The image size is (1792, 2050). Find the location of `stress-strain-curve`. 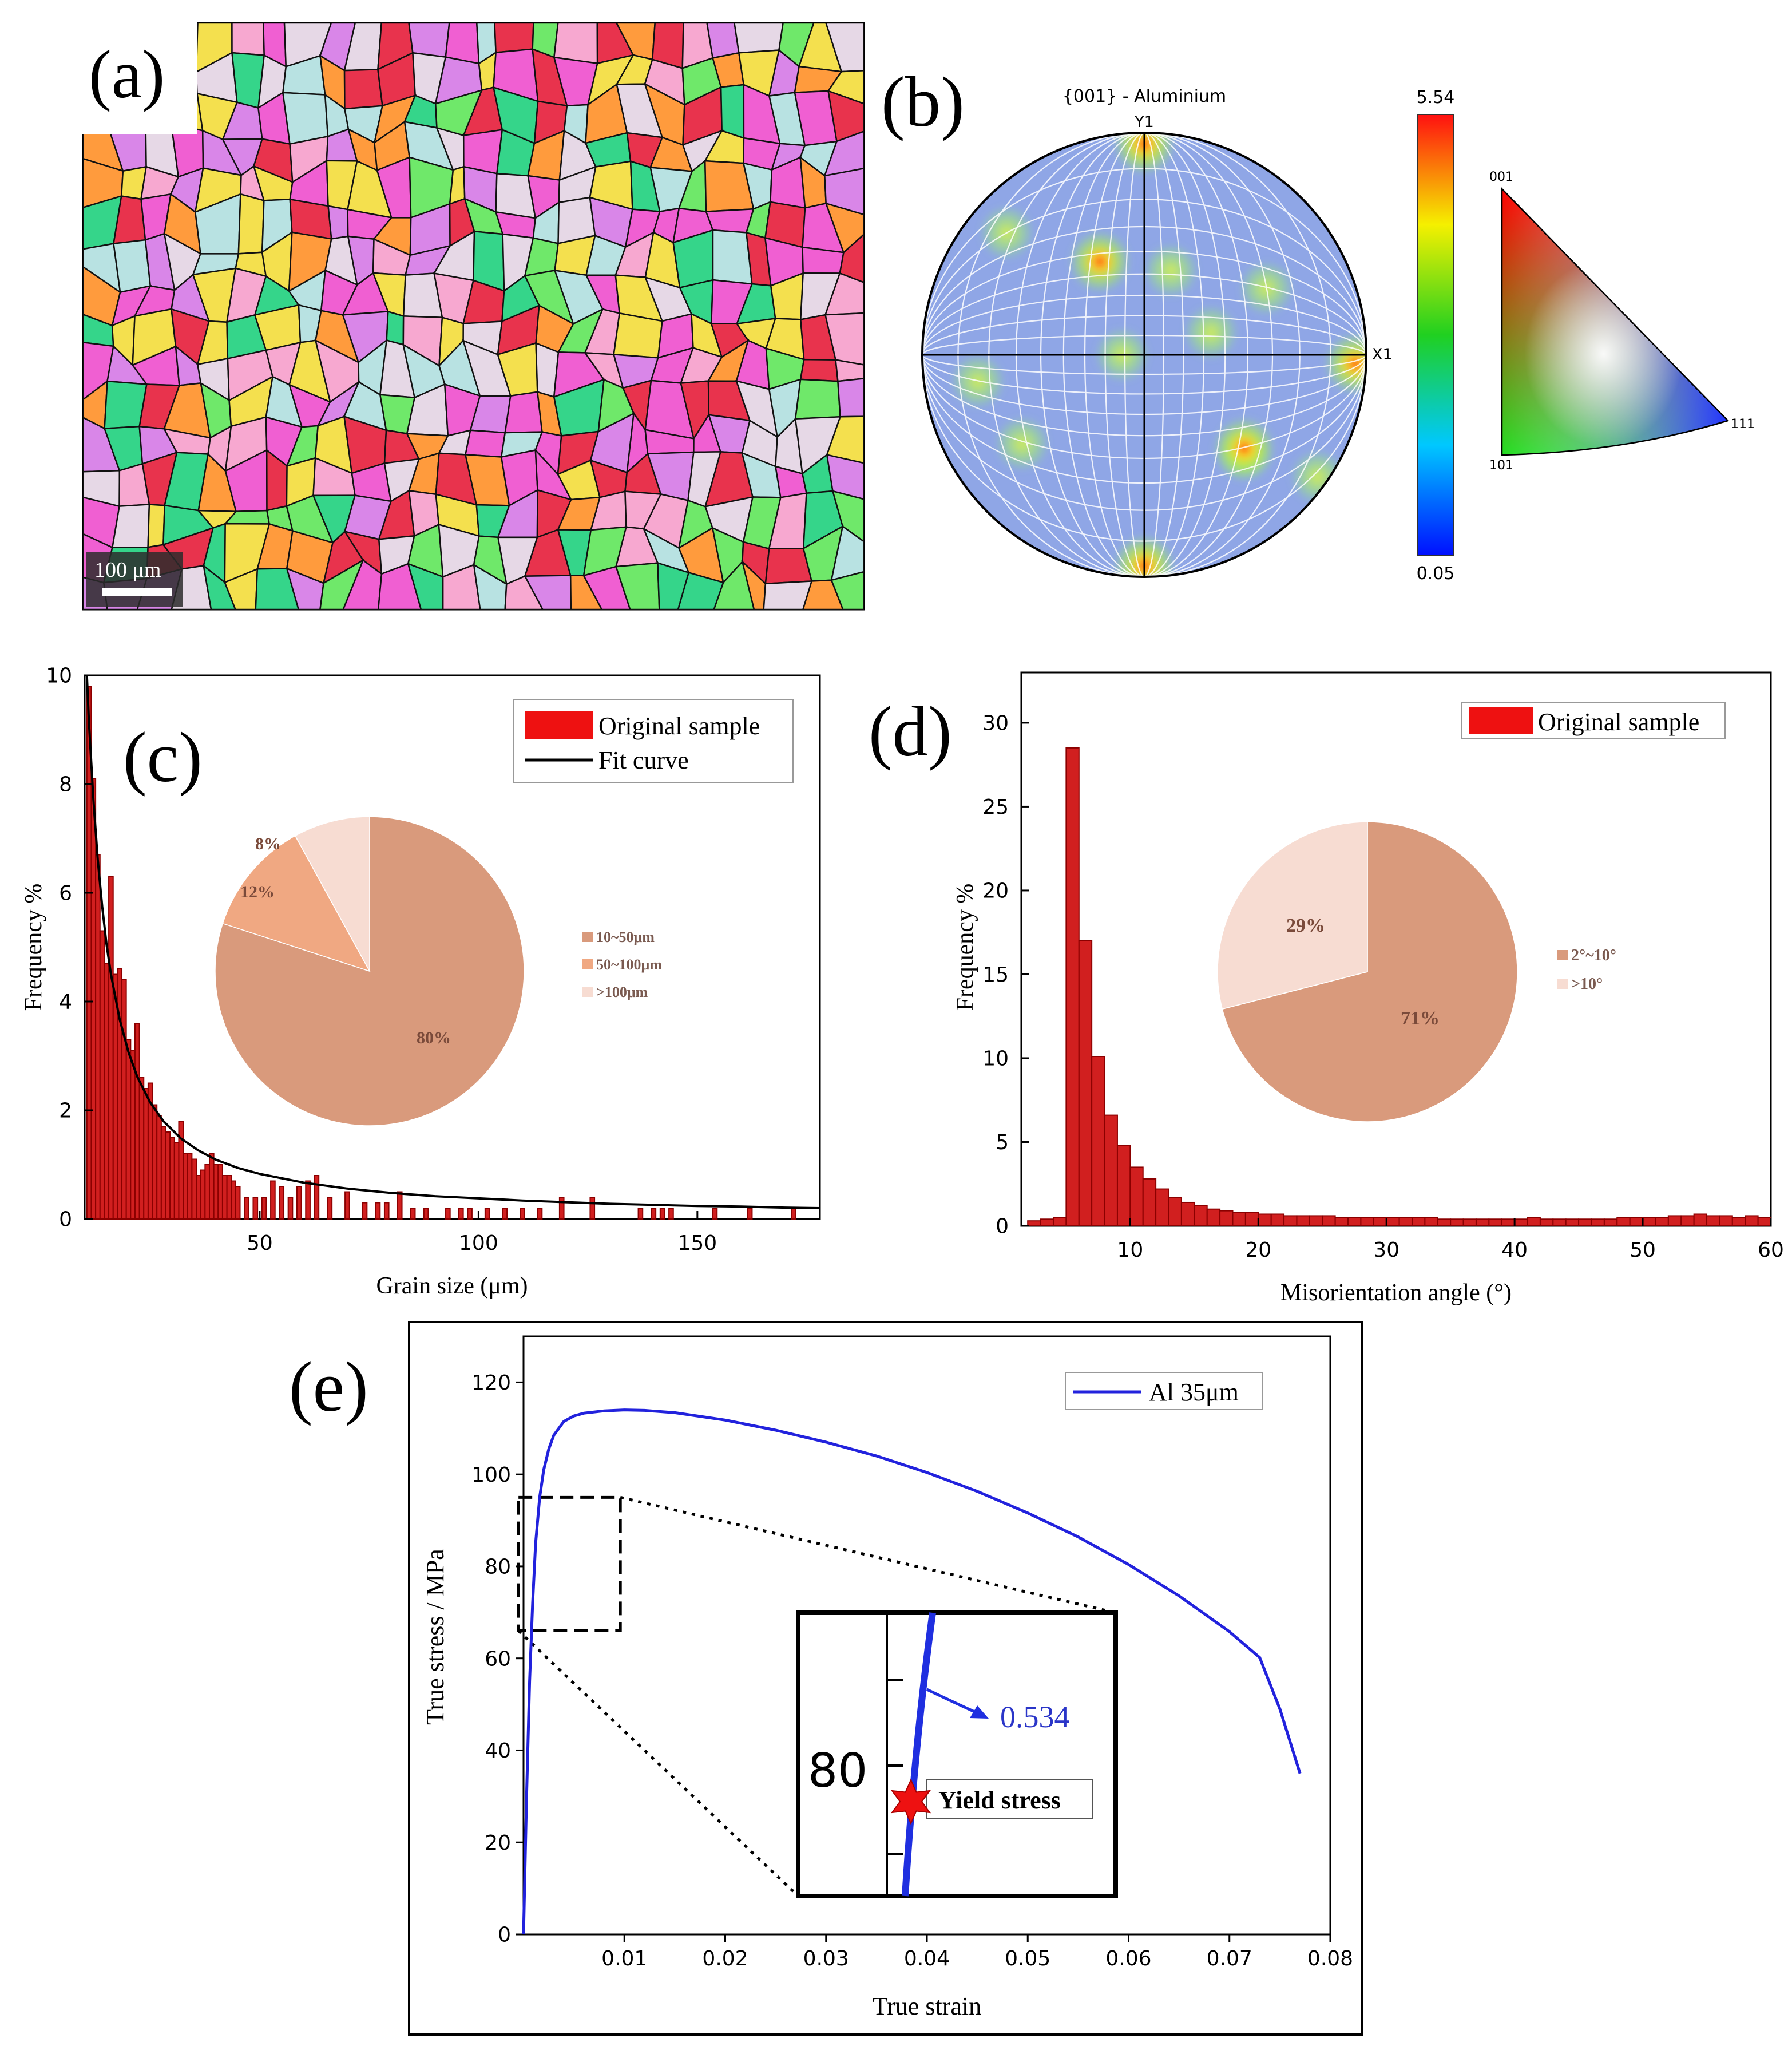

stress-strain-curve is located at coordinates (912, 1671).